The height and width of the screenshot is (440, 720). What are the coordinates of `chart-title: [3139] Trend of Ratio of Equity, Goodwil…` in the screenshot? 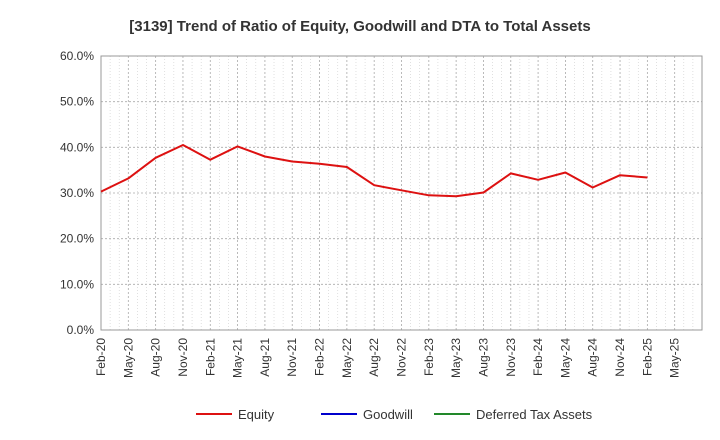 It's located at (359, 26).